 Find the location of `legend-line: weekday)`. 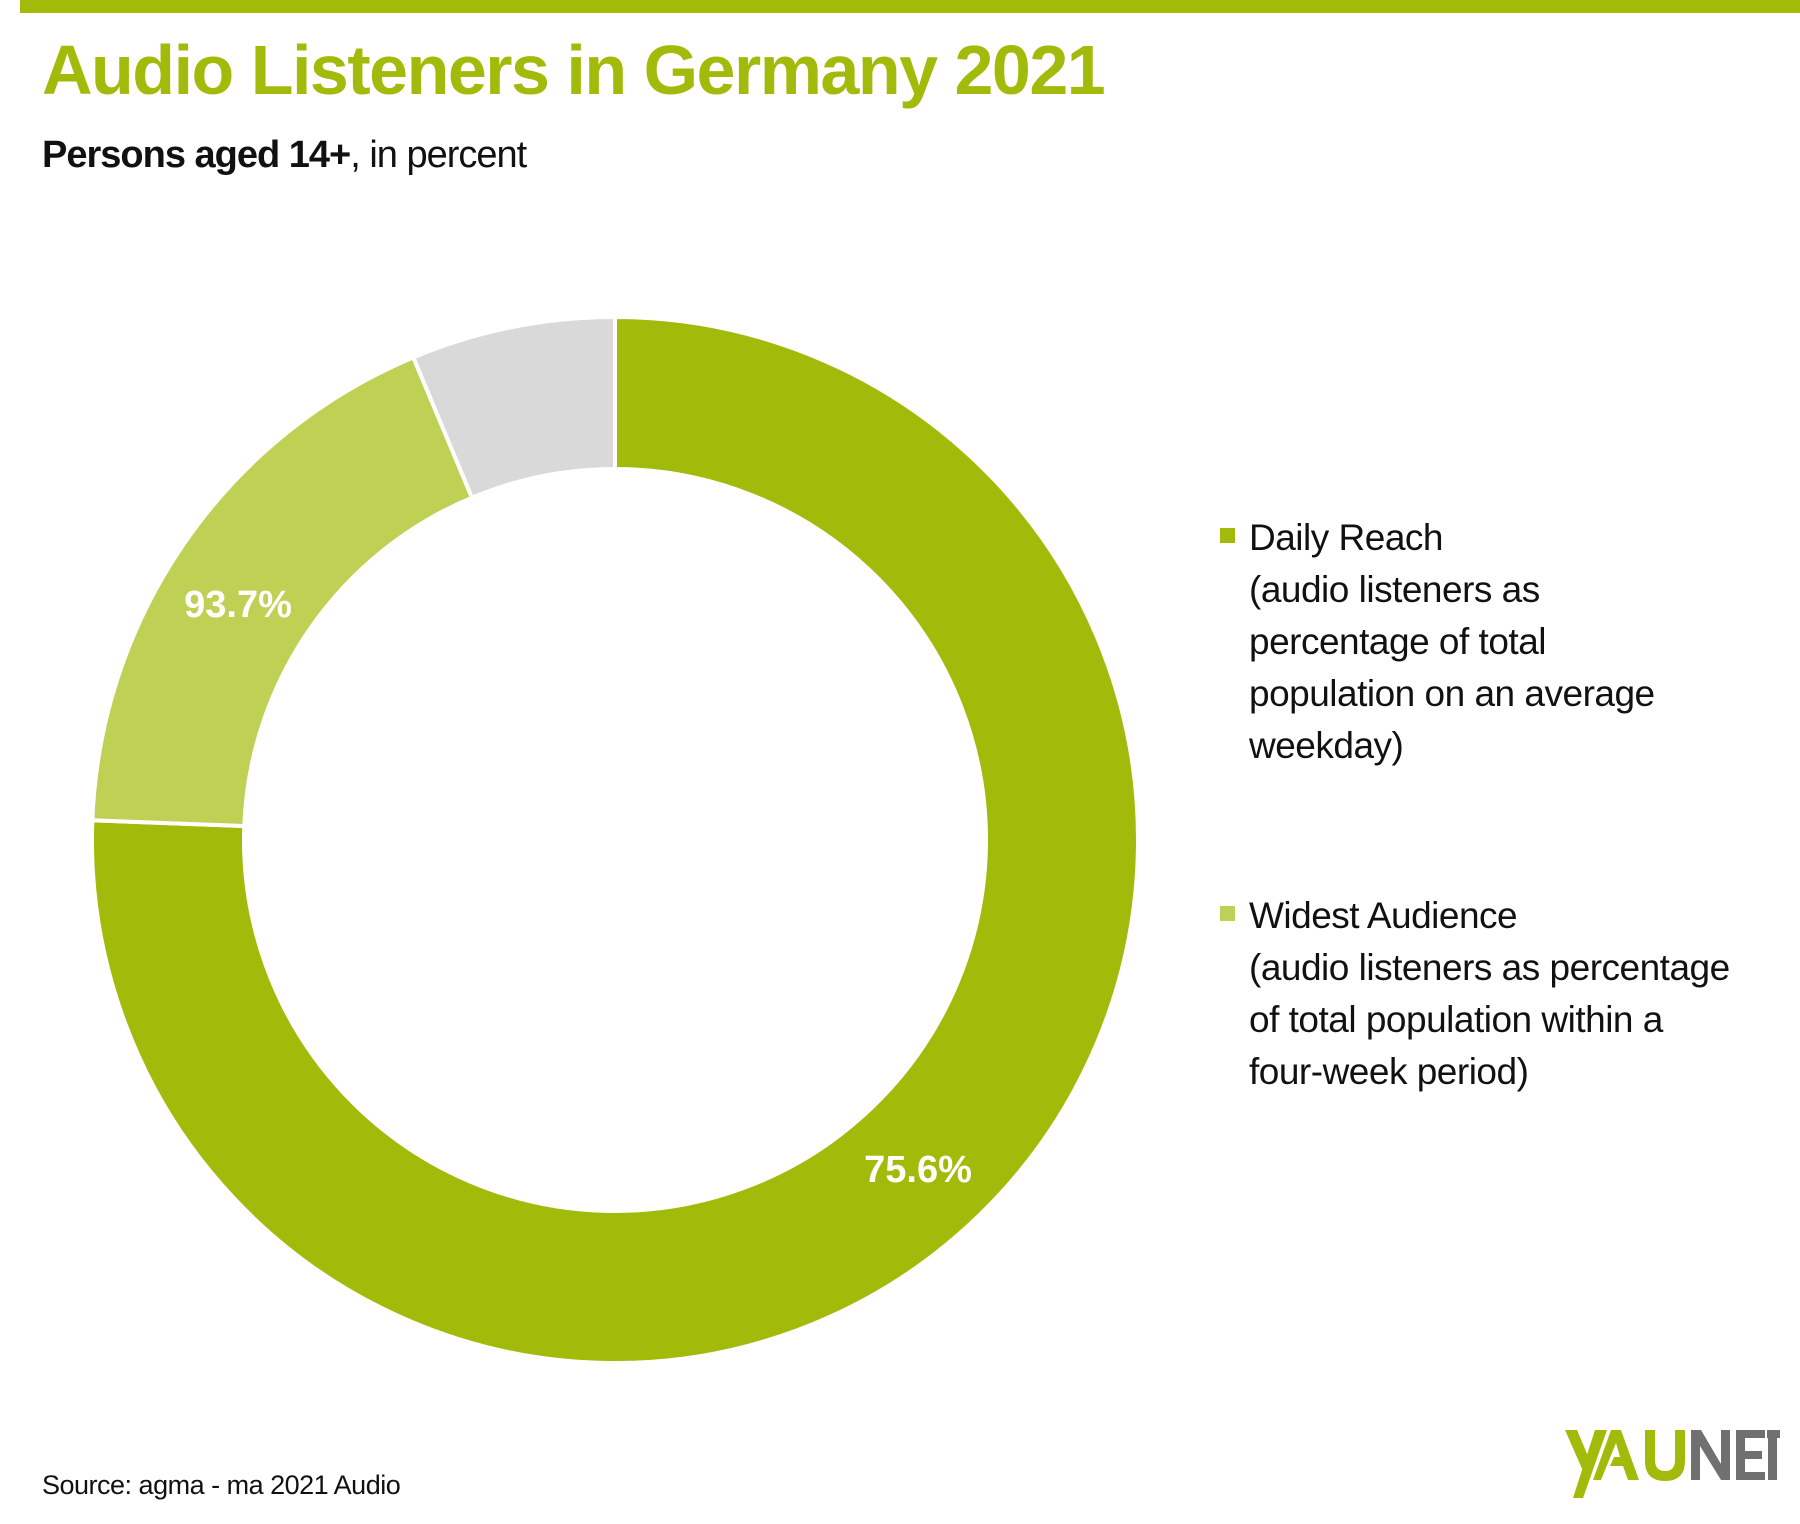

legend-line: weekday) is located at coordinates (1326, 745).